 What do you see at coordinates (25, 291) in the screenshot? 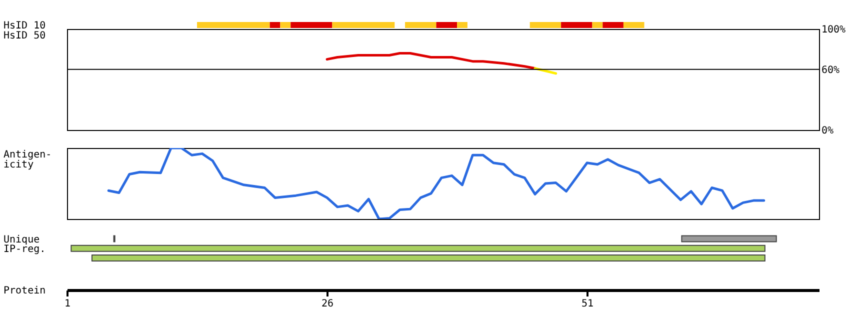
I see `x-axis-title: Protein` at bounding box center [25, 291].